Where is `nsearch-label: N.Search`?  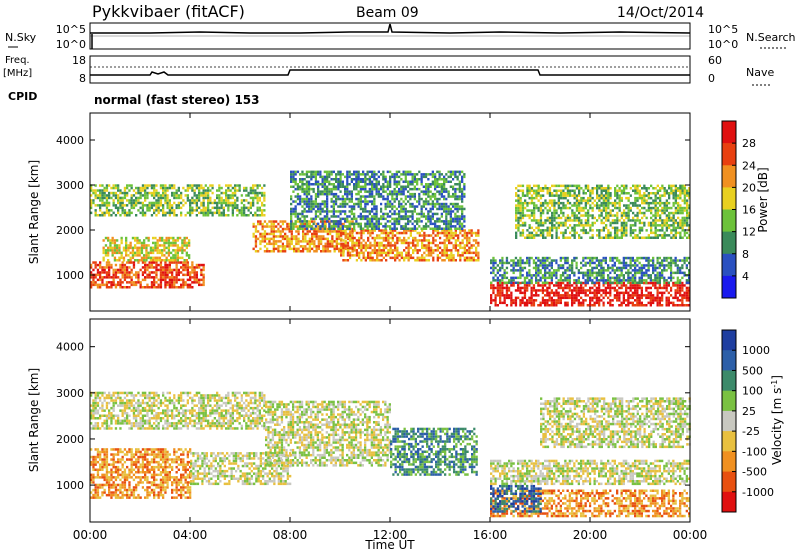 nsearch-label: N.Search is located at coordinates (771, 37).